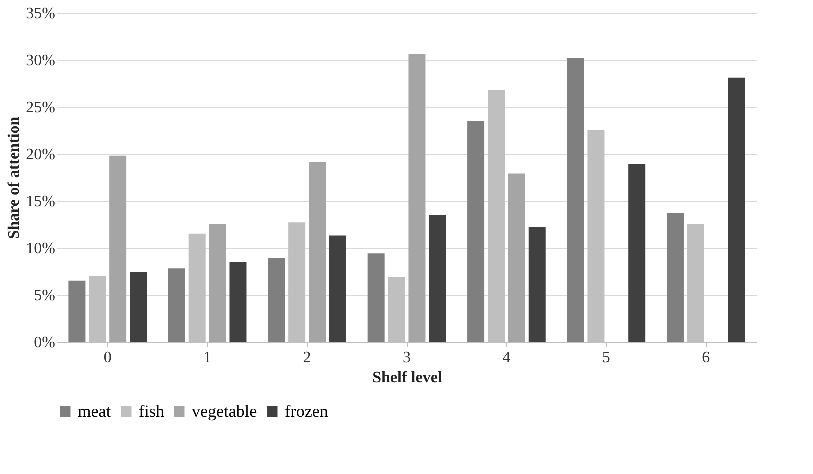 This screenshot has height=474, width=813. Describe the element at coordinates (407, 378) in the screenshot. I see `x-axis-title: Shelf level` at that location.